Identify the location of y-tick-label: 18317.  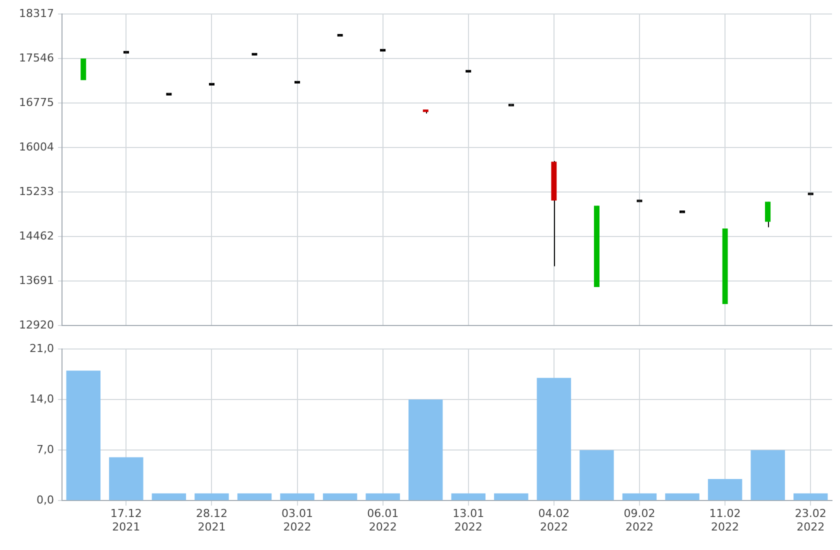
(36, 13).